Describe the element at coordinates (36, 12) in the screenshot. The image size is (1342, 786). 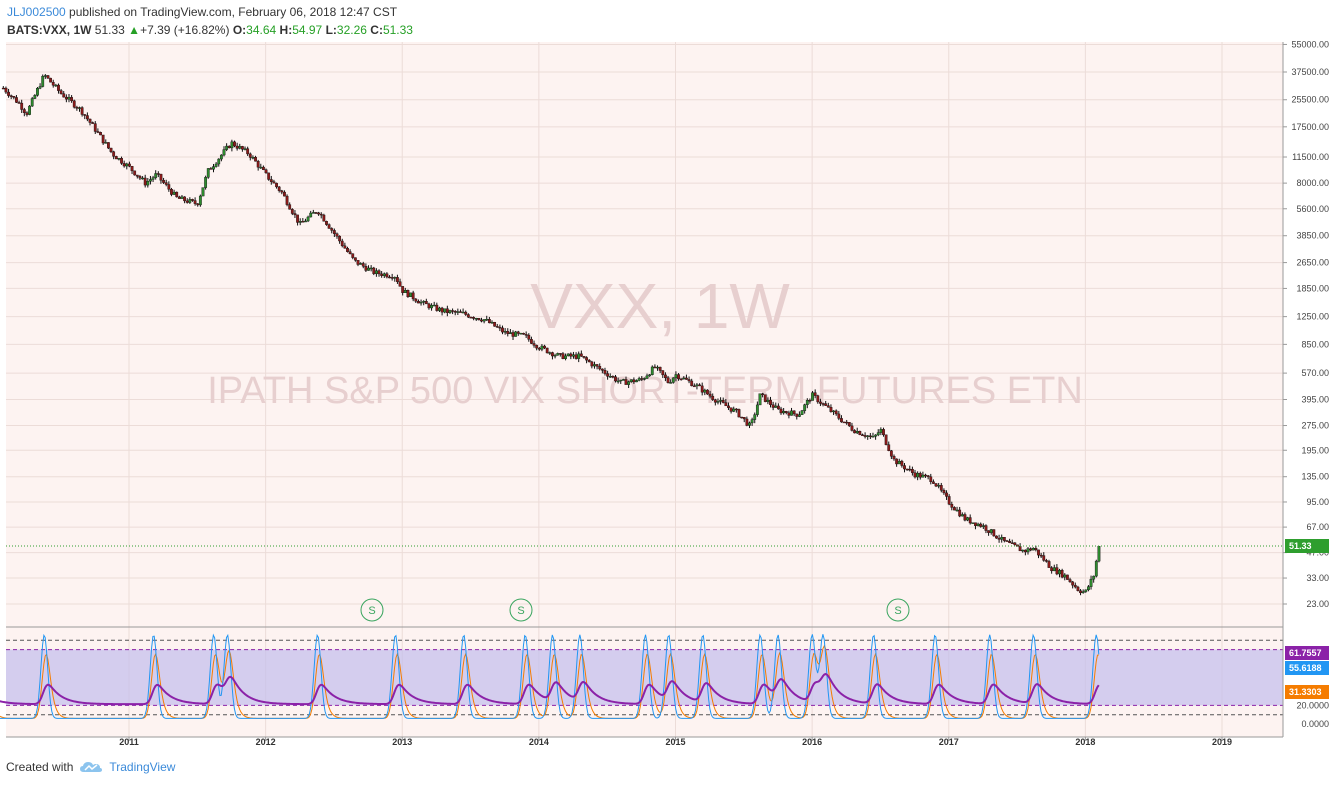
I see `author-link: JLJ002500` at that location.